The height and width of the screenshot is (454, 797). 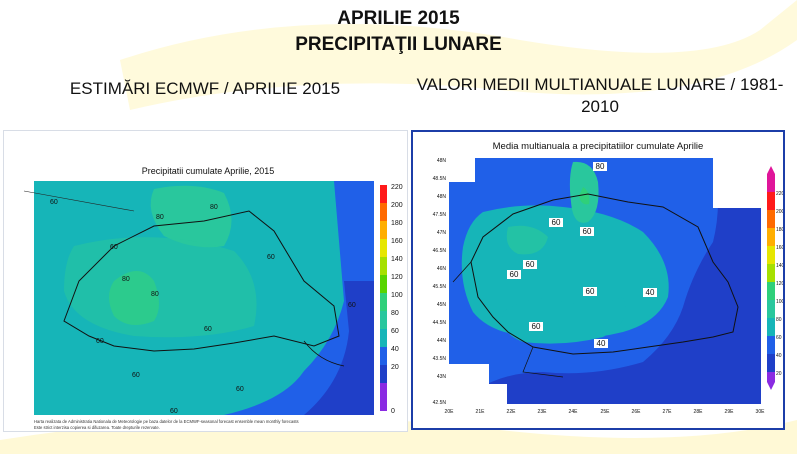 What do you see at coordinates (450, 412) in the screenshot?
I see `lon-label: 20E` at bounding box center [450, 412].